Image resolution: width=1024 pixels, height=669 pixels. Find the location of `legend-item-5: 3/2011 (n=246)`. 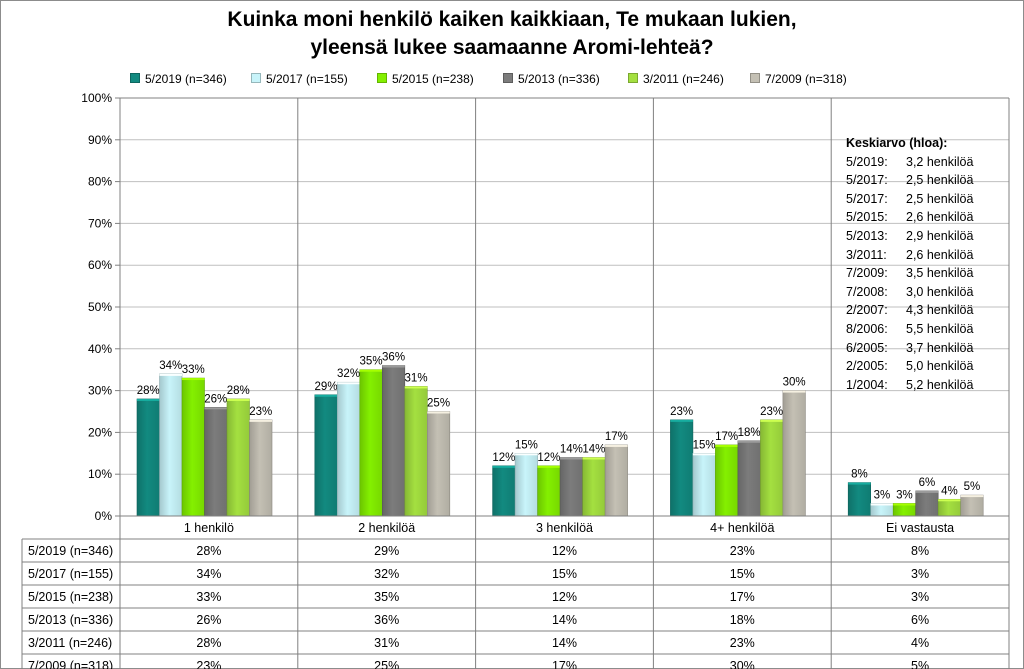

legend-item-5: 3/2011 (n=246) is located at coordinates (676, 80).